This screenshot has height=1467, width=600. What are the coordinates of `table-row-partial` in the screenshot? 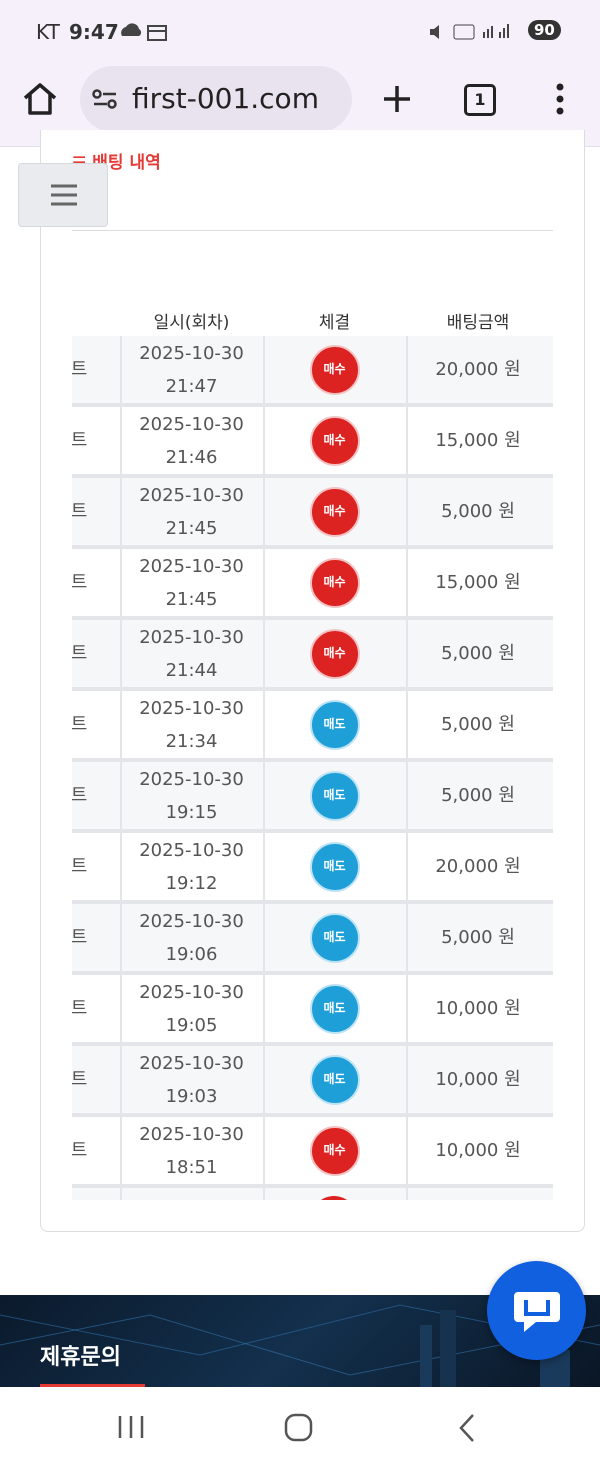 It's located at (312, 1194).